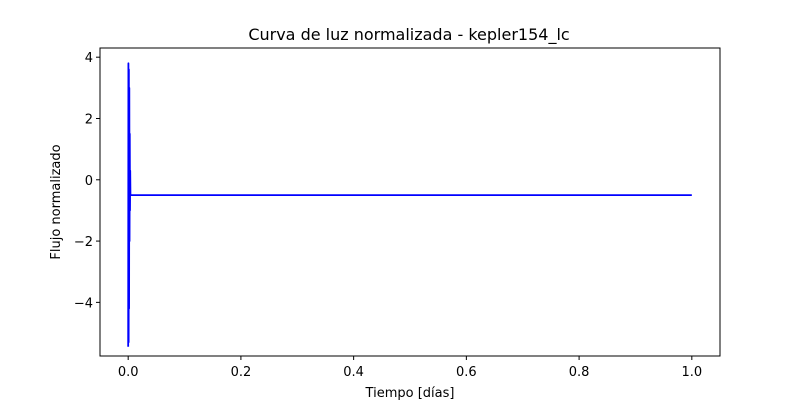  What do you see at coordinates (691, 372) in the screenshot?
I see `x-tick-label: 1.0` at bounding box center [691, 372].